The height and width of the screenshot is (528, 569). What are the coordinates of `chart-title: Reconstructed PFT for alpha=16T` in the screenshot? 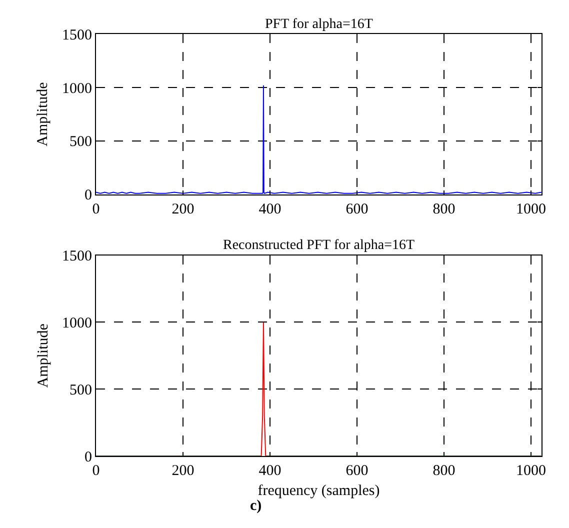 It's located at (319, 245).